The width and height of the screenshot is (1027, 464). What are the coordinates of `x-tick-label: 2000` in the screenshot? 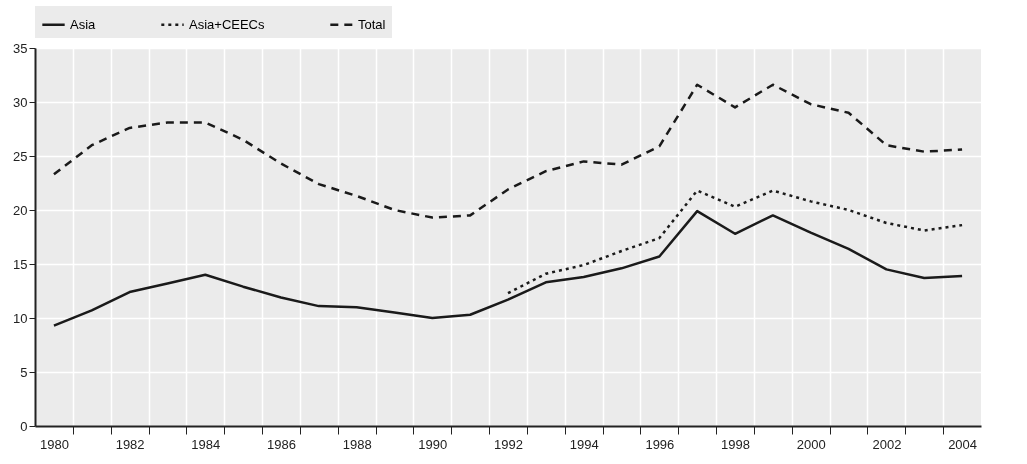 It's located at (811, 444).